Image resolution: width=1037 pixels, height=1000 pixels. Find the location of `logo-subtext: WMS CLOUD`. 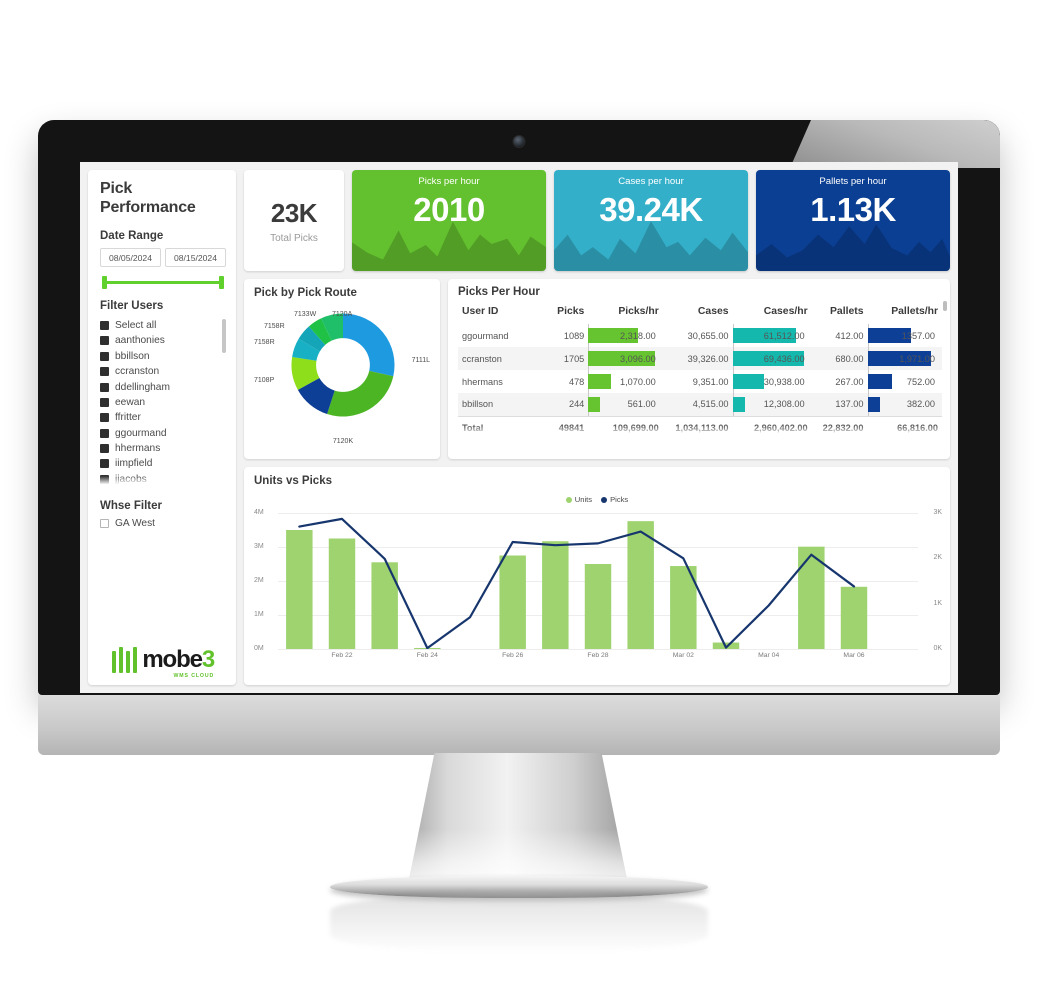

logo-subtext: WMS CLOUD is located at coordinates (194, 676).